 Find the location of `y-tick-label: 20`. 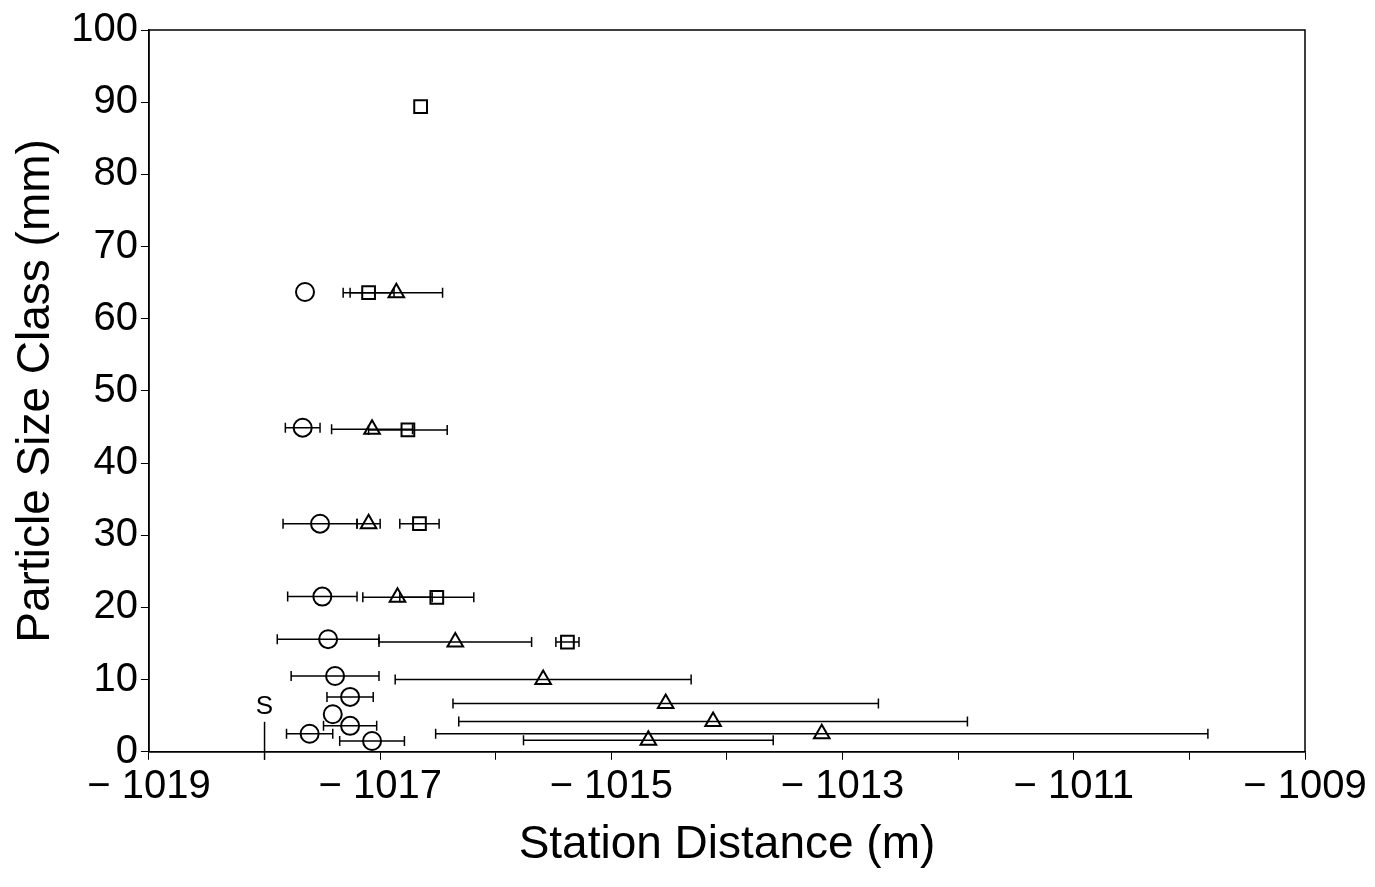

y-tick-label: 20 is located at coordinates (115, 604).